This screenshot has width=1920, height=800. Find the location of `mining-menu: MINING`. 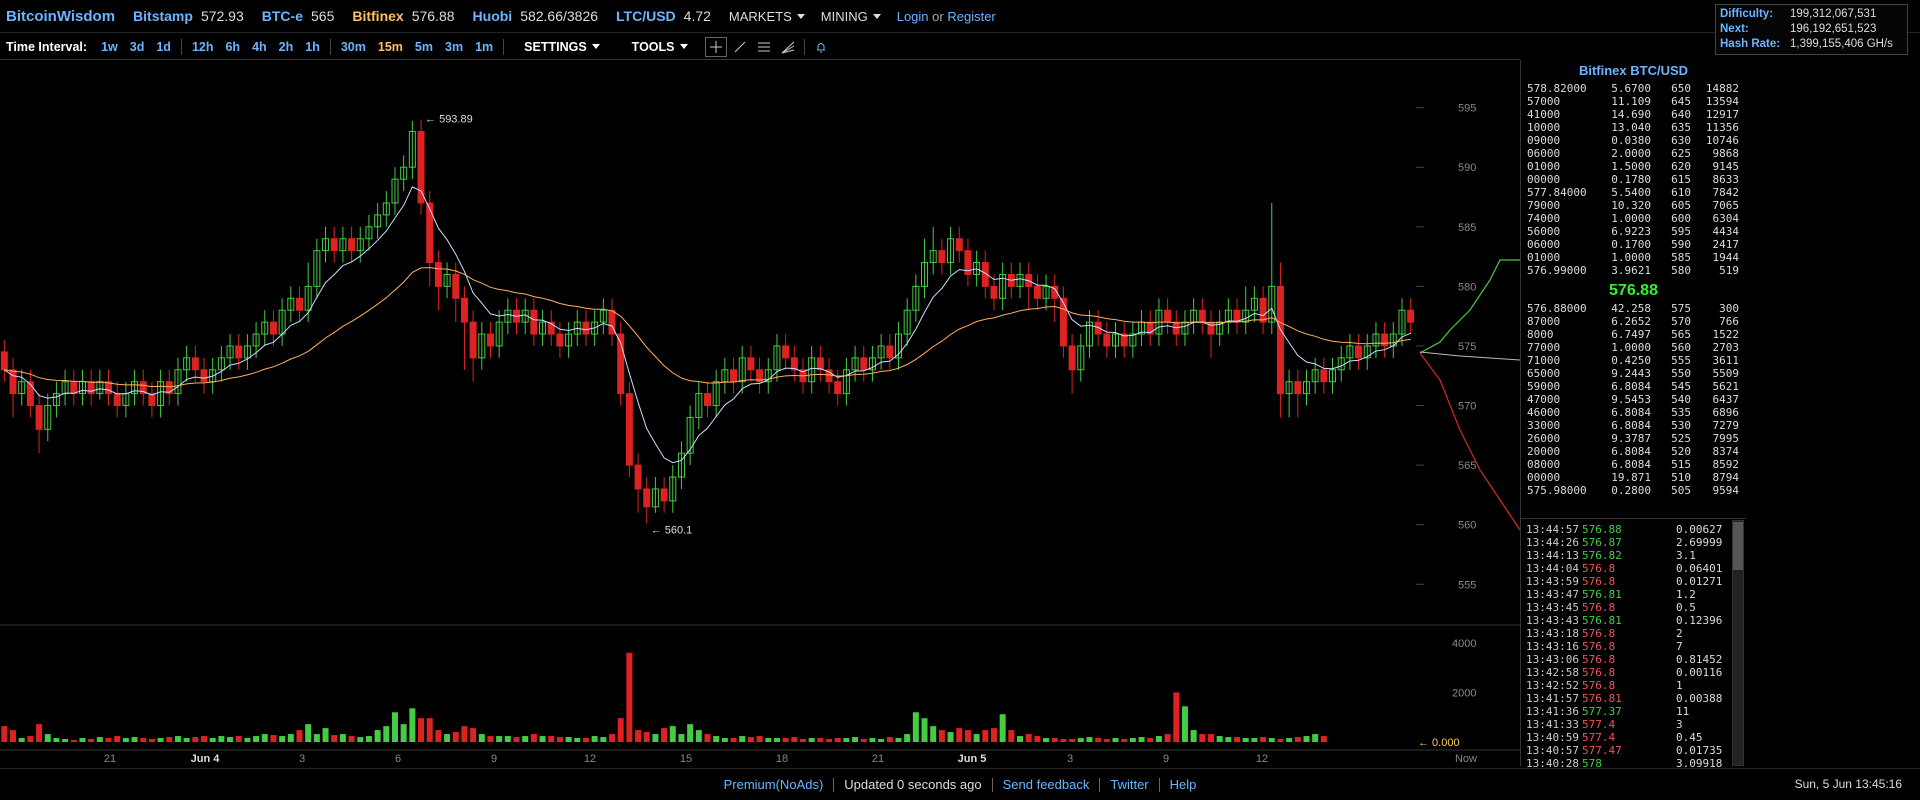

mining-menu: MINING is located at coordinates (851, 16).